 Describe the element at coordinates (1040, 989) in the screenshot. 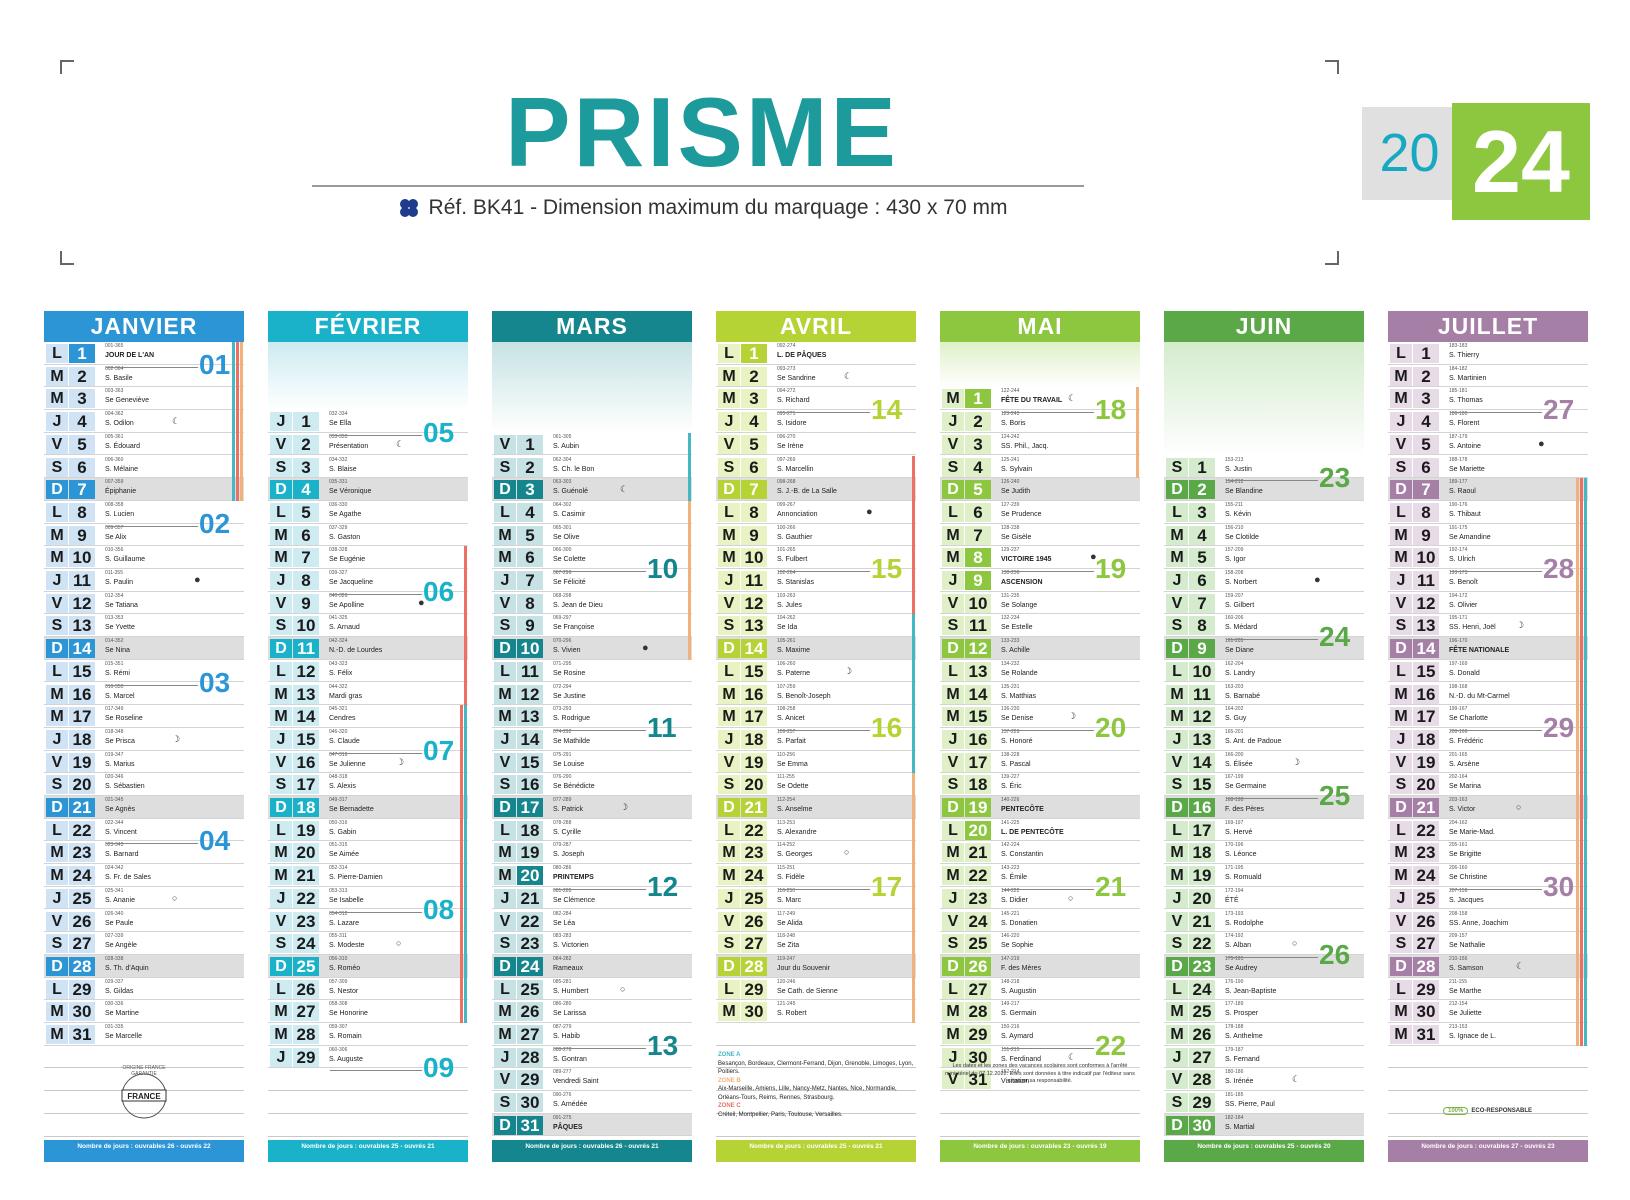

I see `day-row: L 27 148-218 S. Augustin` at that location.